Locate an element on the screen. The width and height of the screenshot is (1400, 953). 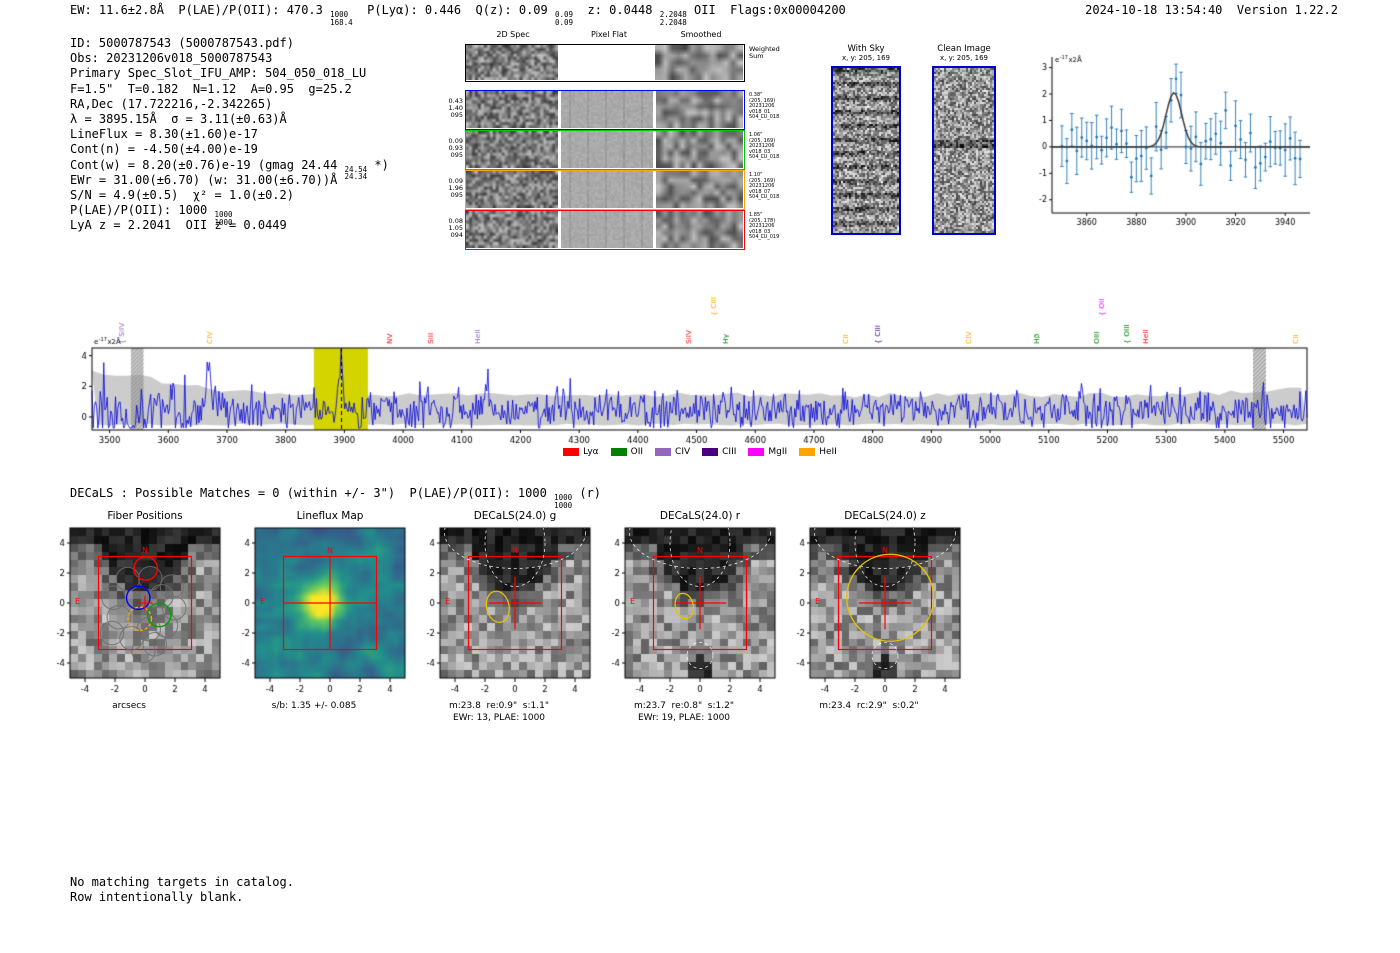
text-run: P(Lyα): 0.446 Q(z): 0.09 is located at coordinates (453, 10).